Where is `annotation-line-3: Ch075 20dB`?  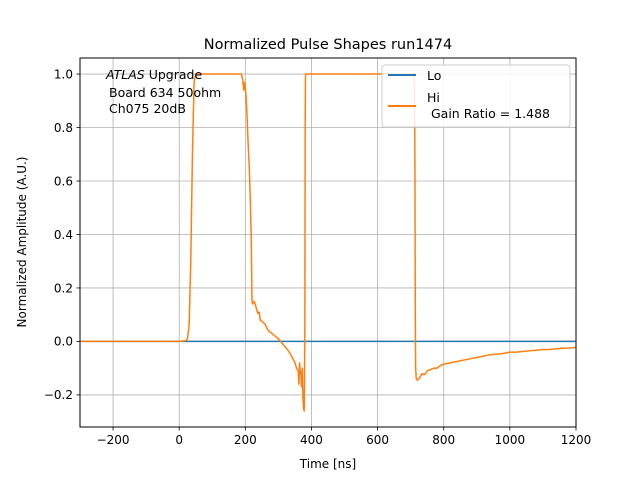 annotation-line-3: Ch075 20dB is located at coordinates (147, 108).